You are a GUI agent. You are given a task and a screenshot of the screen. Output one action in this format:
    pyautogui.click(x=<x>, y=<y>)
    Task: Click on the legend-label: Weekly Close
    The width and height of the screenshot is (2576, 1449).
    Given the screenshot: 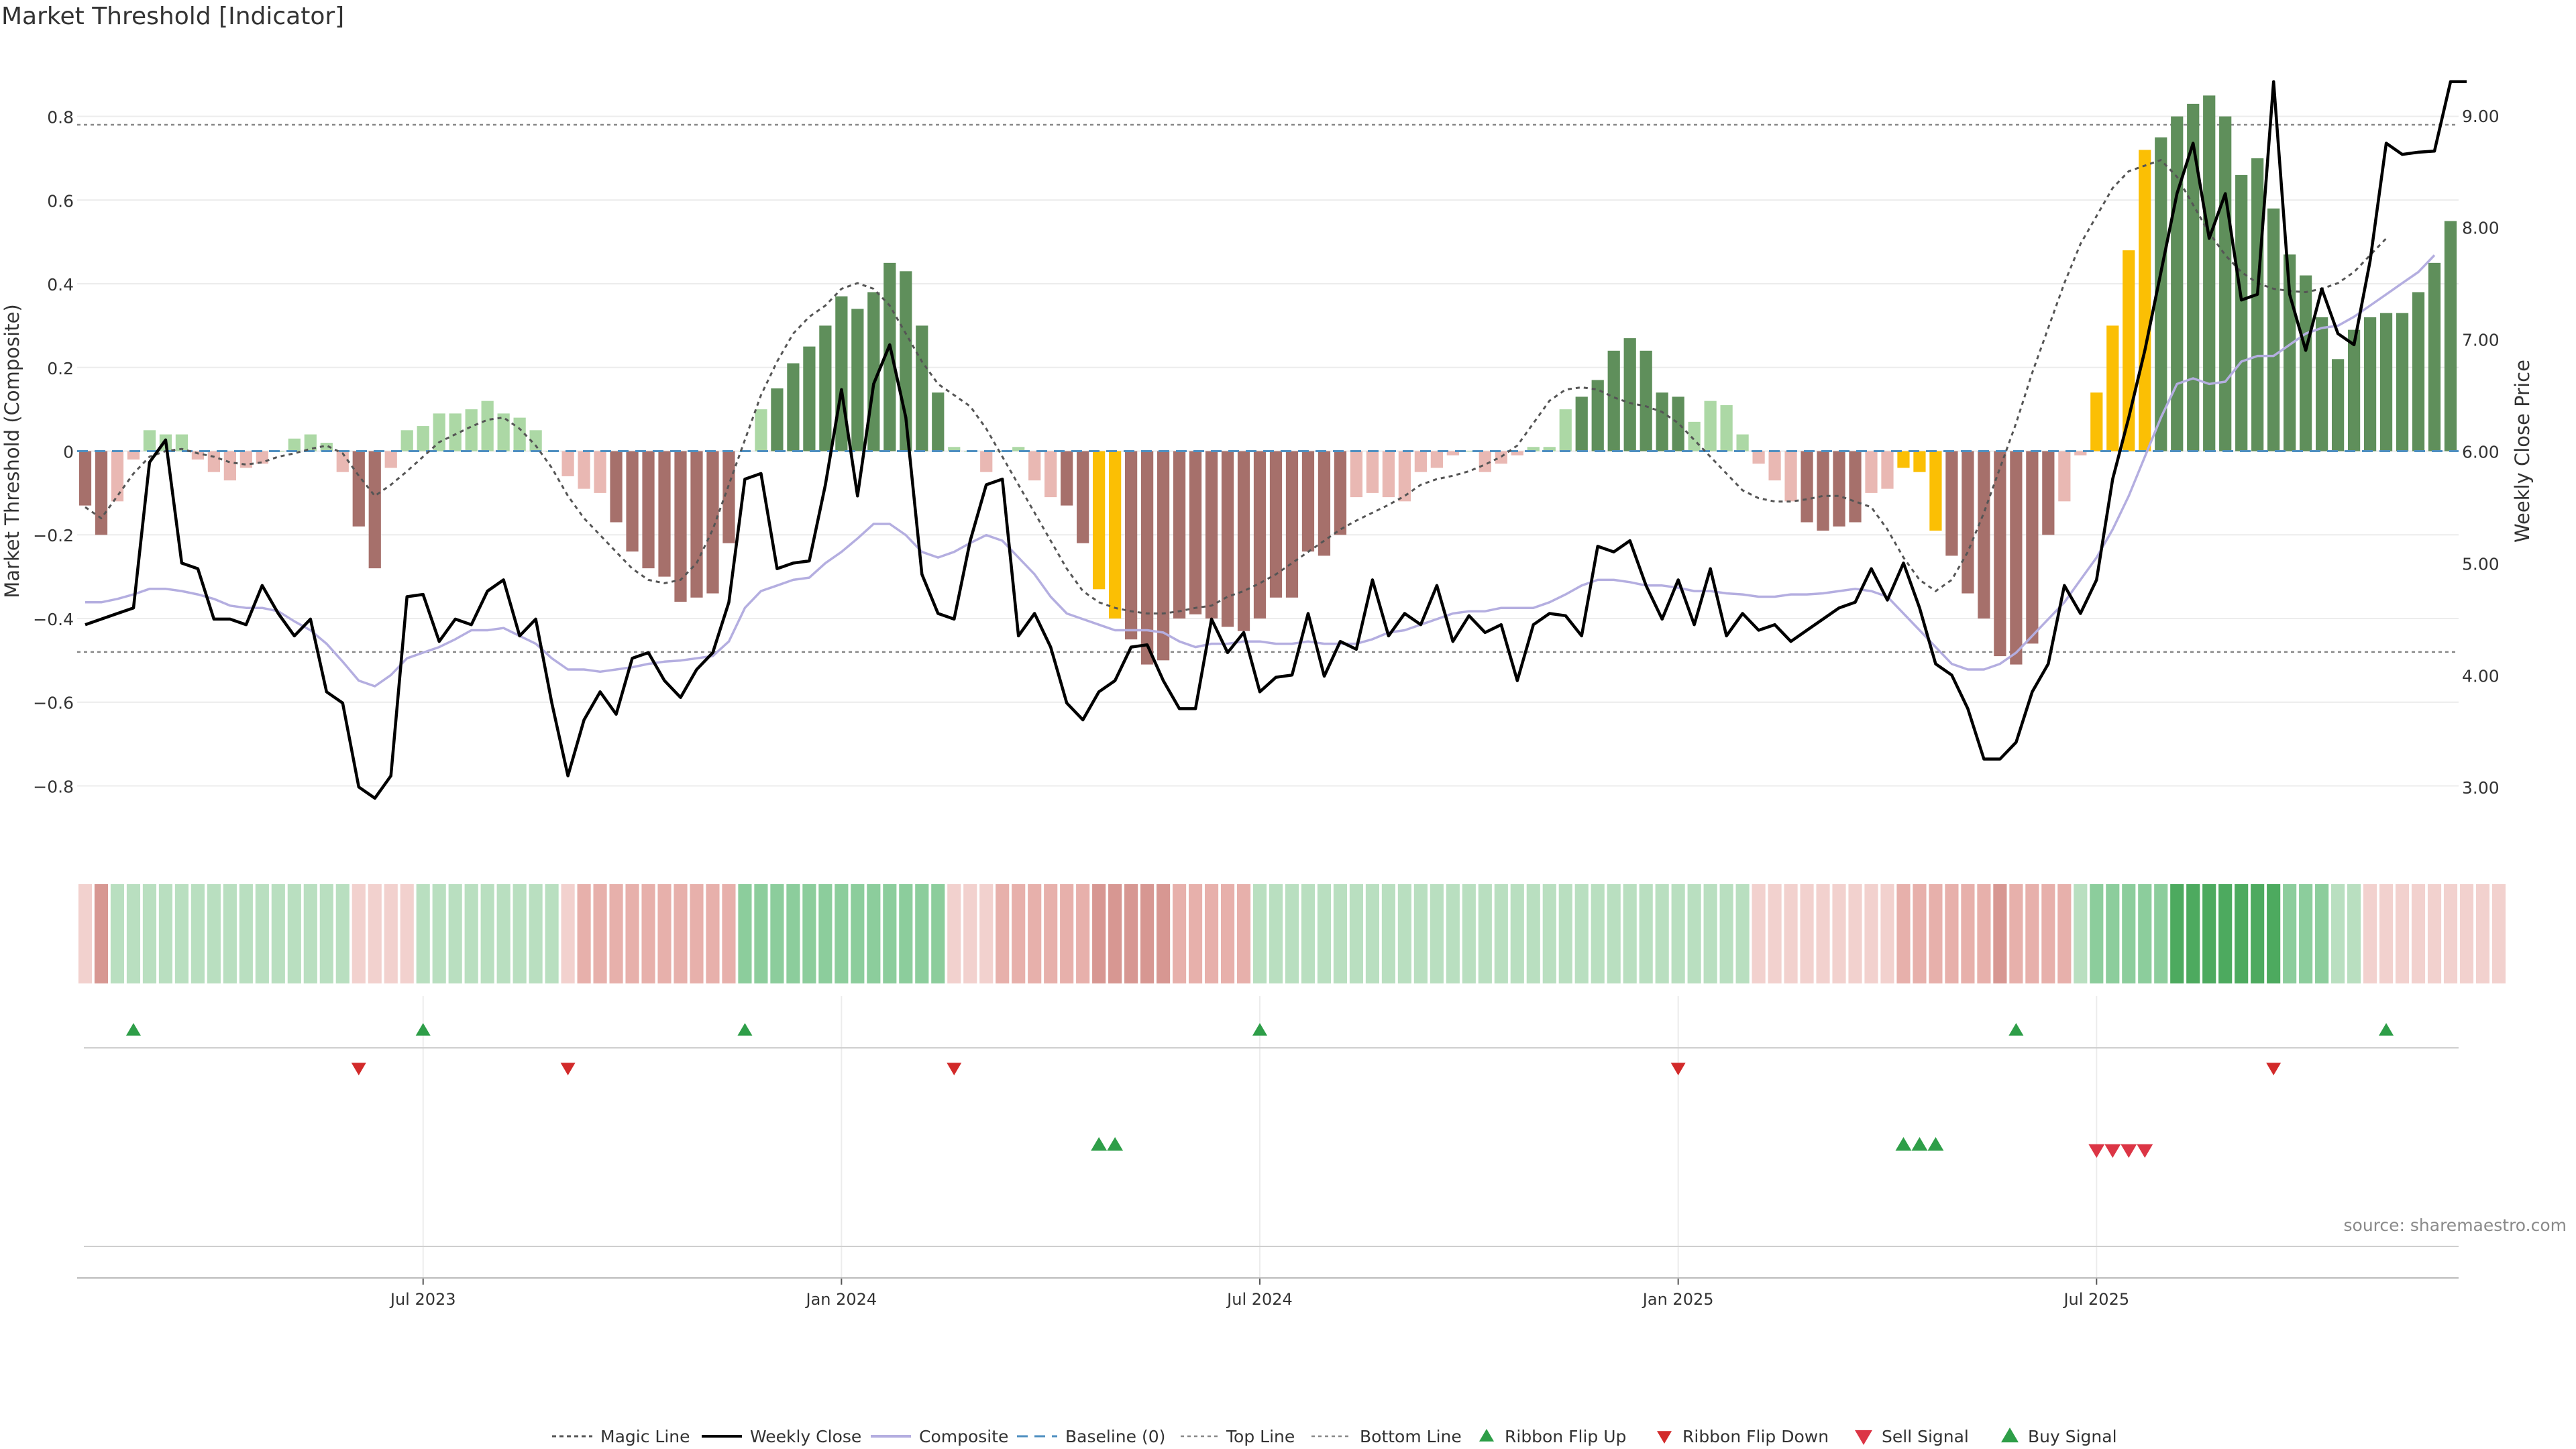 What is the action you would take?
    pyautogui.click(x=805, y=1436)
    